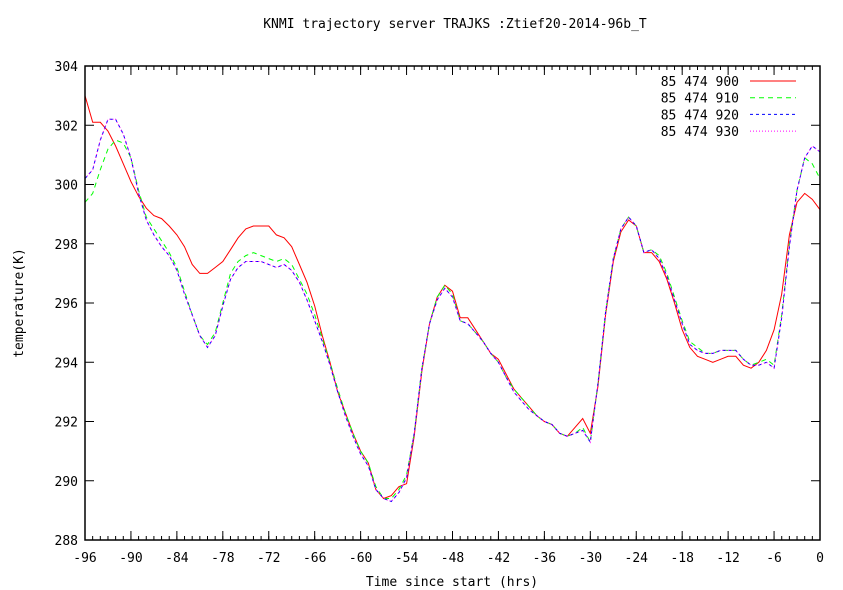 This screenshot has height=590, width=843. I want to click on x-tick-label: -66, so click(314, 558).